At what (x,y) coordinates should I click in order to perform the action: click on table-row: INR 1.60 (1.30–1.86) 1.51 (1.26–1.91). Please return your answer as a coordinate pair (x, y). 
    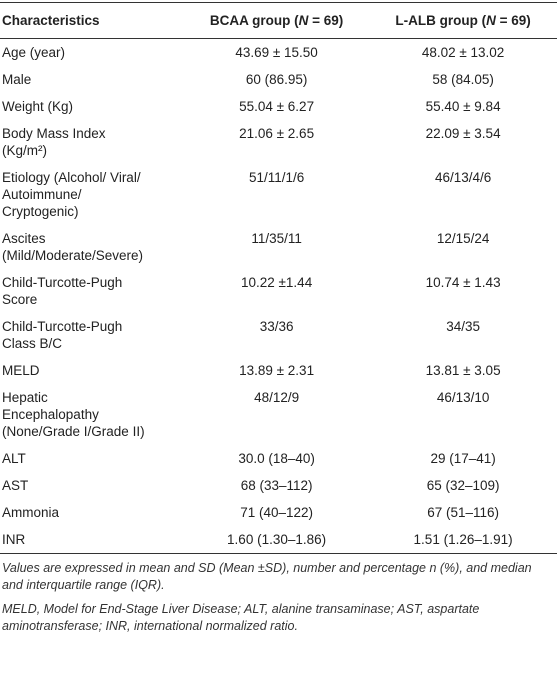
    Looking at the image, I should click on (278, 540).